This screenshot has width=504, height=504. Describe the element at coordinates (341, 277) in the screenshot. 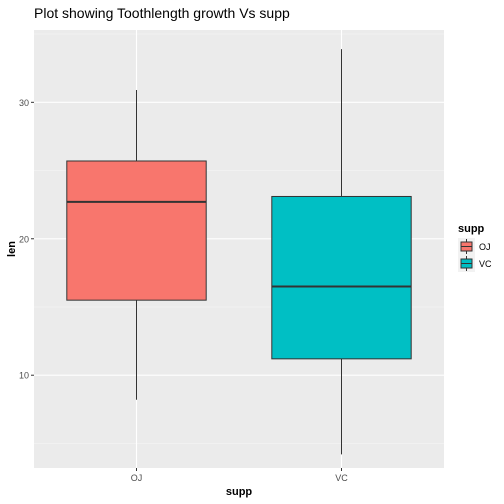

I see `box-vc` at that location.